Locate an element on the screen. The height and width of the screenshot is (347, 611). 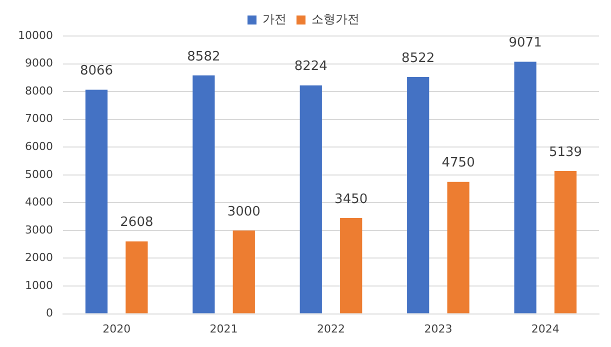
data-label: 9071 is located at coordinates (525, 43).